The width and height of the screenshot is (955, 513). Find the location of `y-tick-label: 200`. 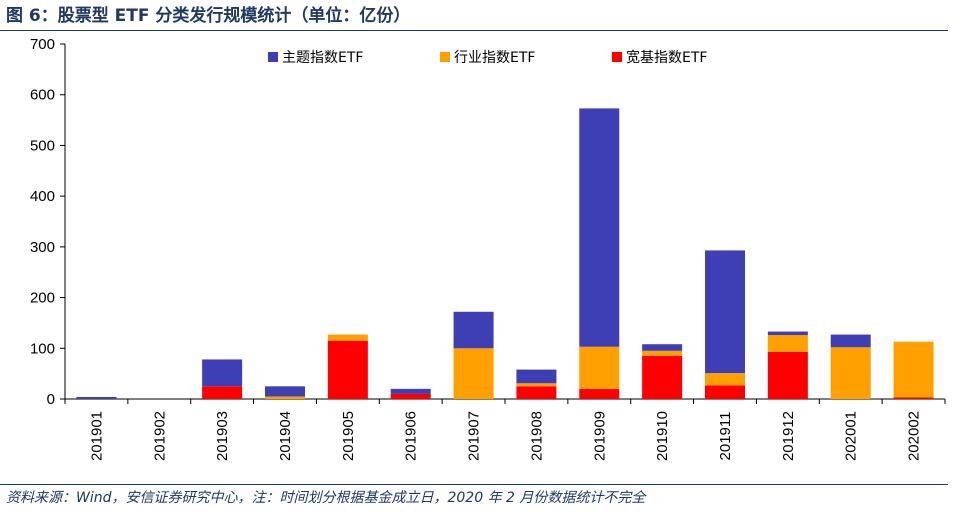

y-tick-label: 200 is located at coordinates (42, 298).